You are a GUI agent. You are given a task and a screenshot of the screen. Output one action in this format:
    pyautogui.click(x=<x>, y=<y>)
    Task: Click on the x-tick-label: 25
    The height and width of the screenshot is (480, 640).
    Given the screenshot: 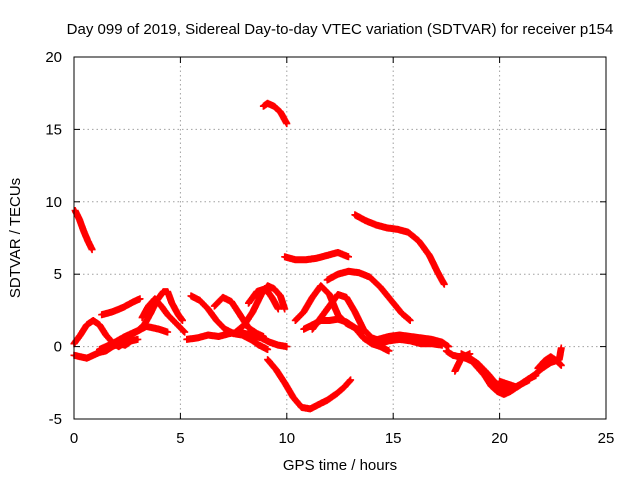 What is the action you would take?
    pyautogui.click(x=606, y=438)
    